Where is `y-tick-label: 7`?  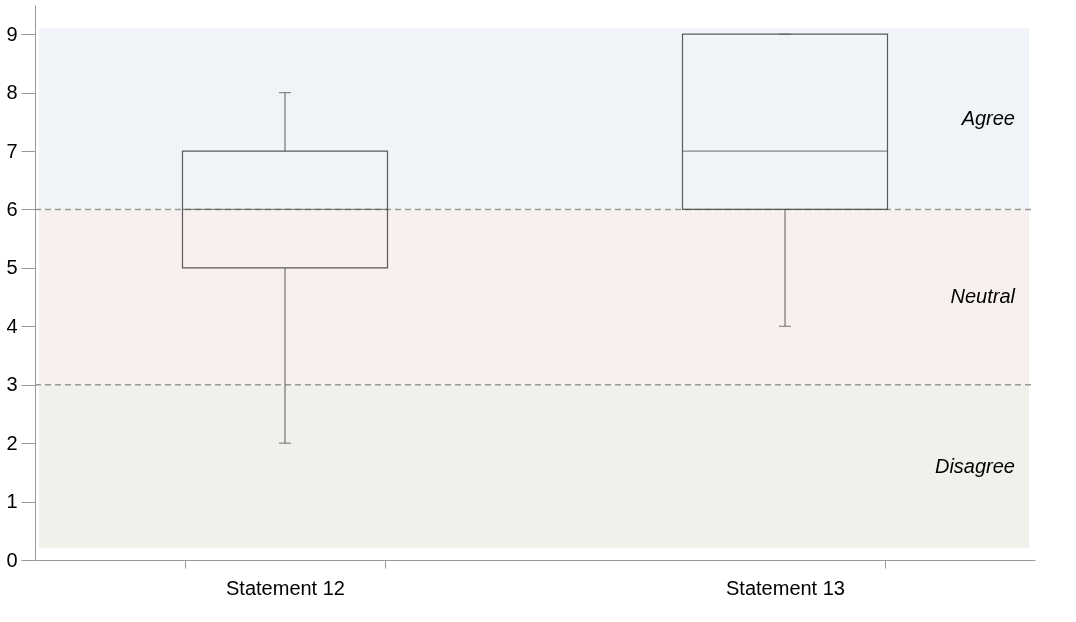 y-tick-label: 7 is located at coordinates (12, 150).